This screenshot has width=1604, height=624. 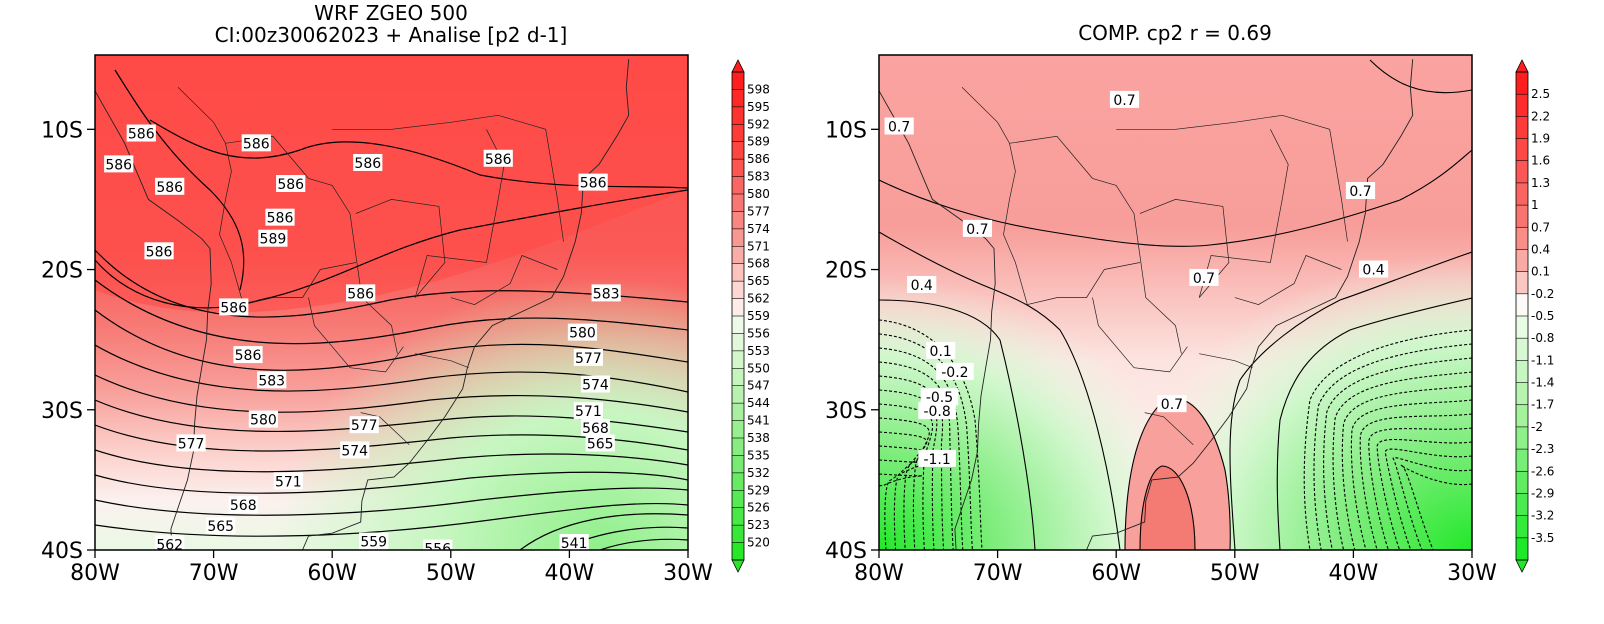 I want to click on contour-label: 580, so click(x=263, y=419).